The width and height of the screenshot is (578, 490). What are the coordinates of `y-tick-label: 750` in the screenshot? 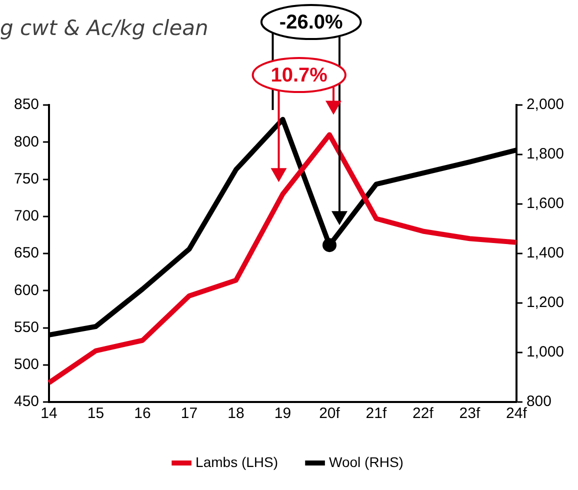 It's located at (27, 179).